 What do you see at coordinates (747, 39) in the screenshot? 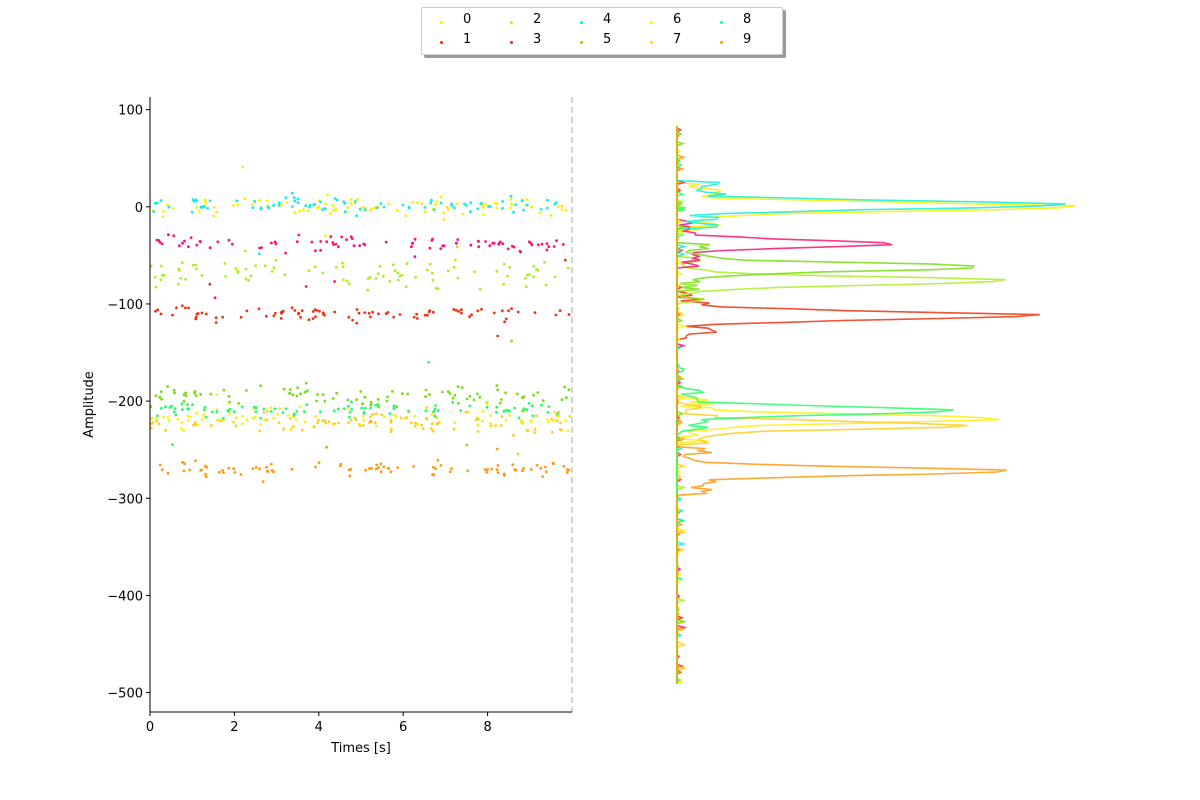
I see `legend-label: 9` at bounding box center [747, 39].